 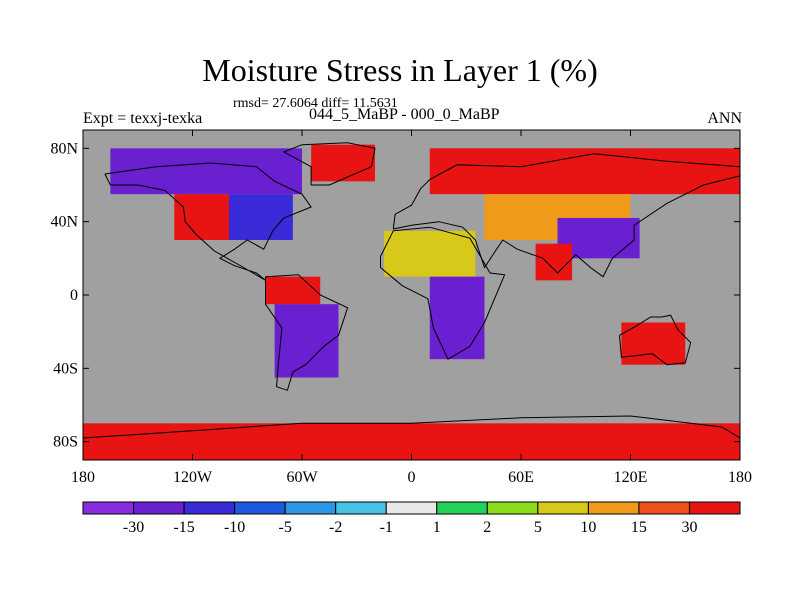 What do you see at coordinates (293, 290) in the screenshot?
I see `region-south-america-north` at bounding box center [293, 290].